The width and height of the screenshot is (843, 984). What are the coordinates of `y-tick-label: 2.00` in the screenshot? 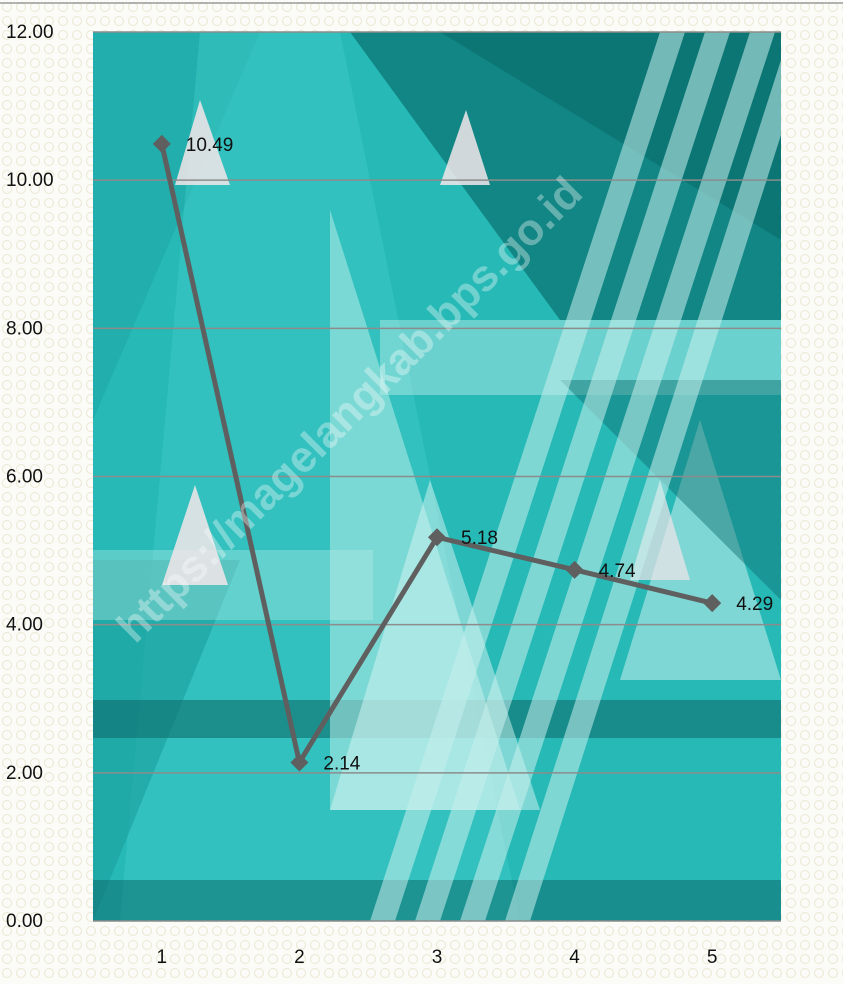 It's located at (24, 773).